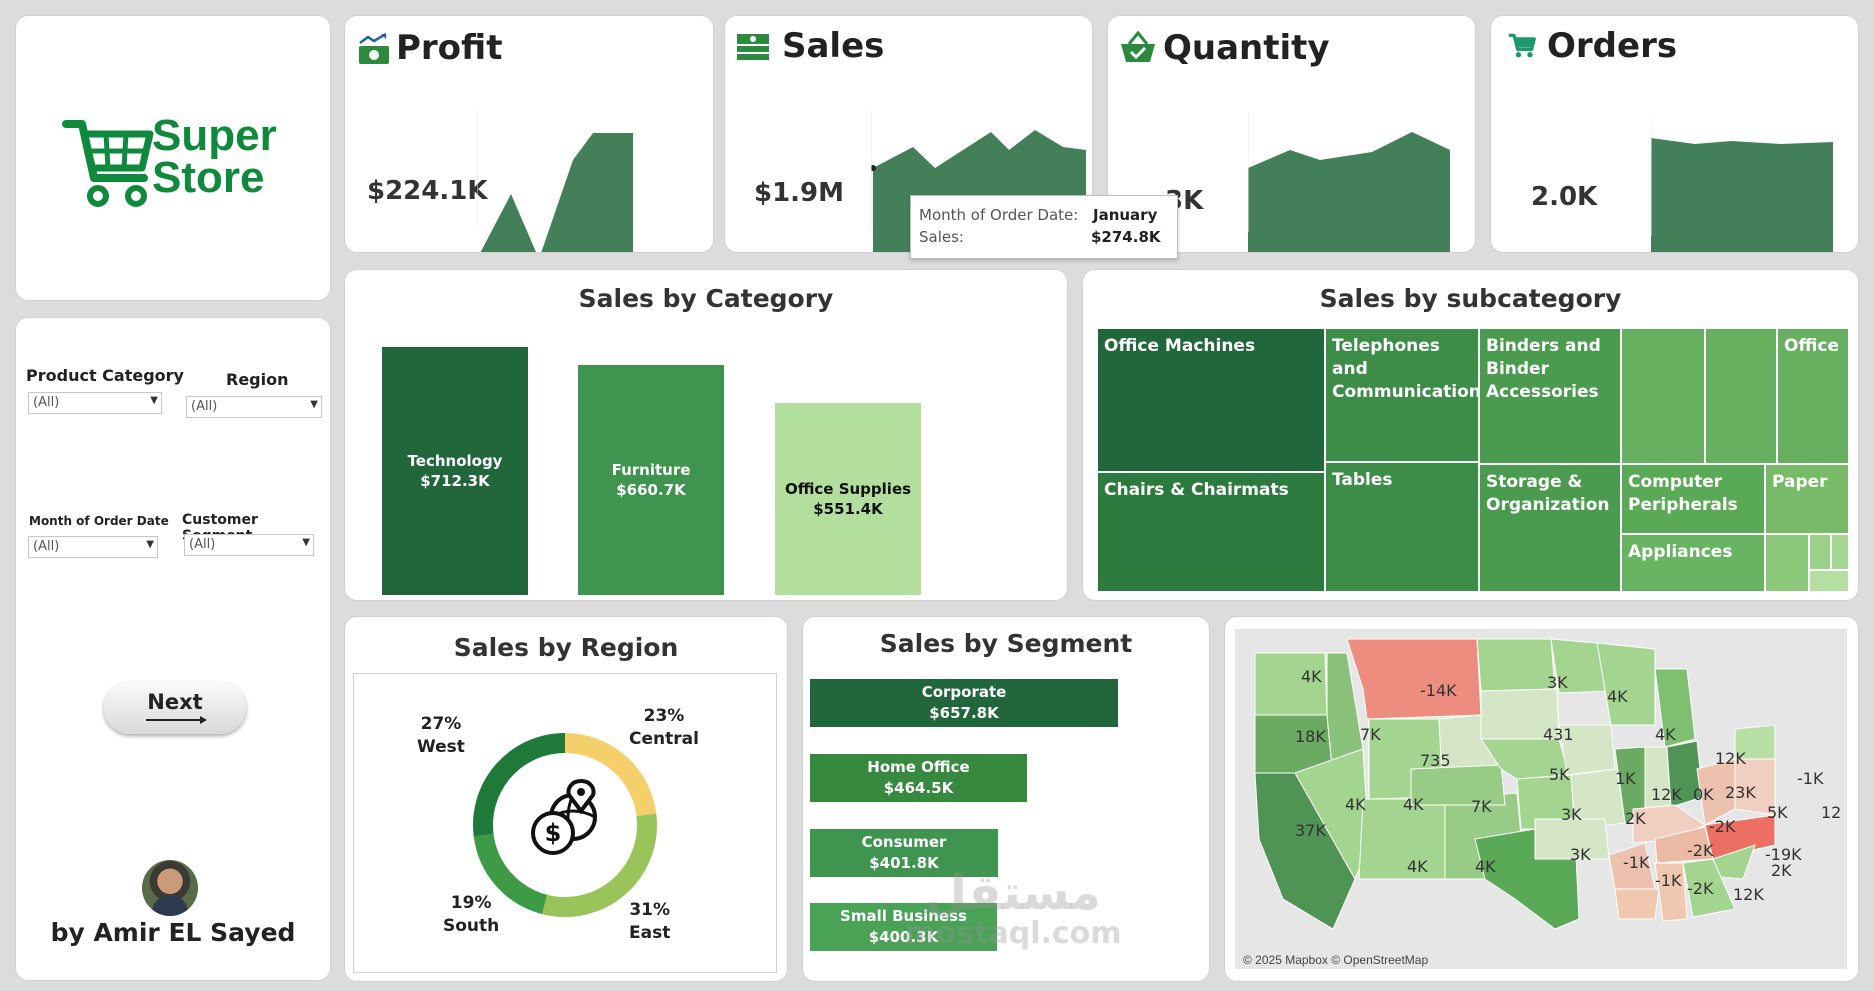  Describe the element at coordinates (108, 163) in the screenshot. I see `shopping-cart-logo-icon` at that location.